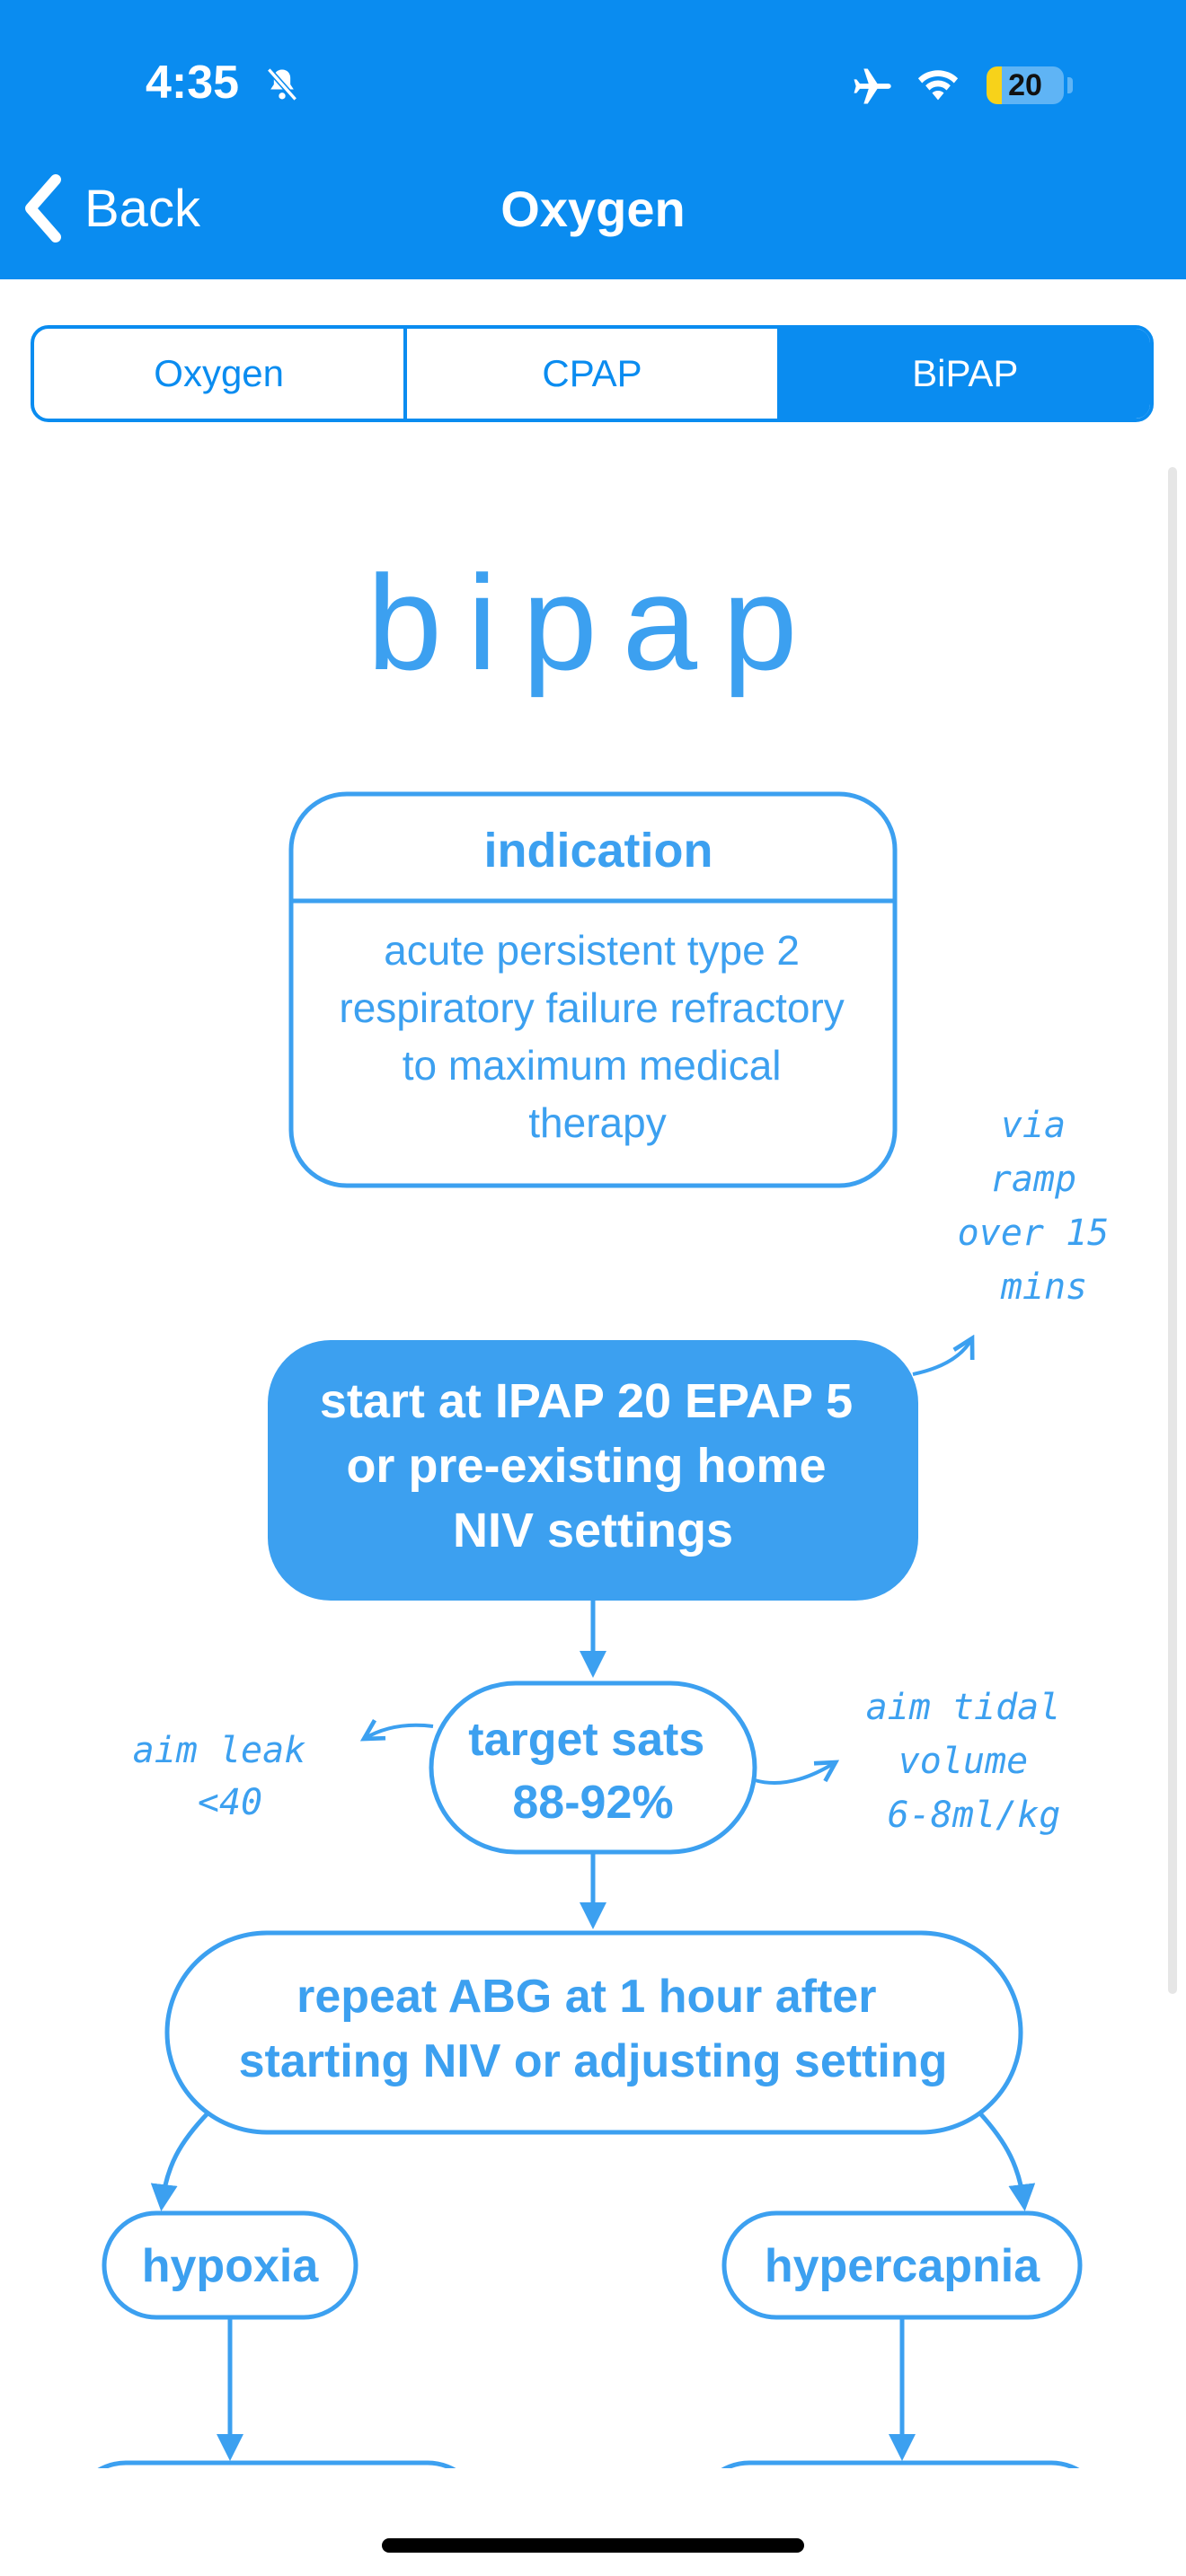  What do you see at coordinates (598, 851) in the screenshot?
I see `indication-title: indication` at bounding box center [598, 851].